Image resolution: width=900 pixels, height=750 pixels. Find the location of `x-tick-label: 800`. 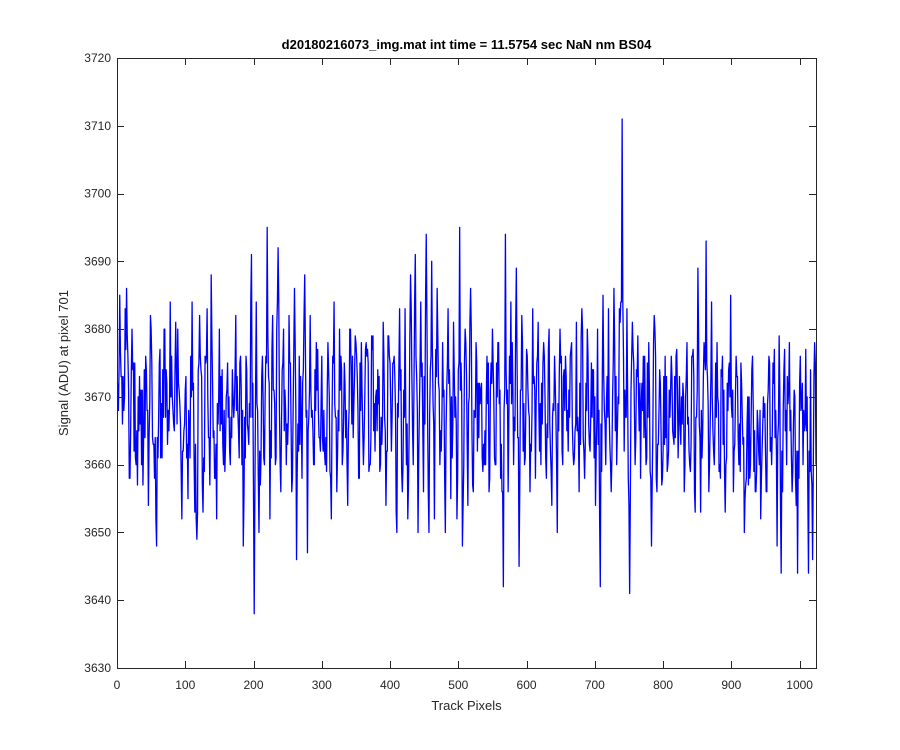

x-tick-label: 800 is located at coordinates (663, 685).